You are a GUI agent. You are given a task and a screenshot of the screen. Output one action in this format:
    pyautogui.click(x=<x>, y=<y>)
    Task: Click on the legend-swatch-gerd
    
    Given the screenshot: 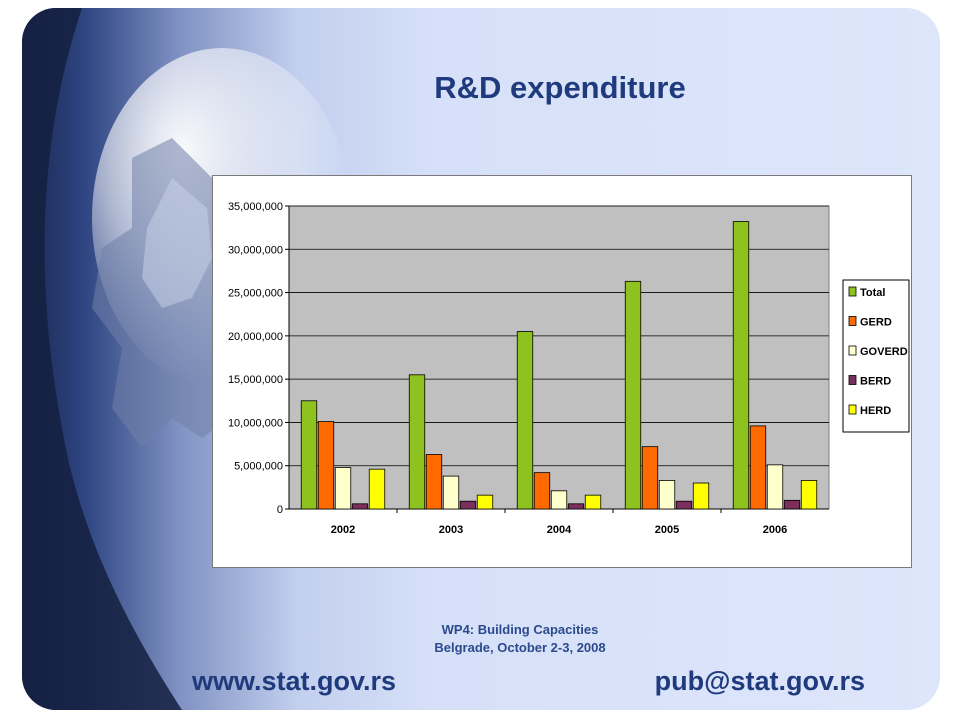 What is the action you would take?
    pyautogui.click(x=852, y=321)
    